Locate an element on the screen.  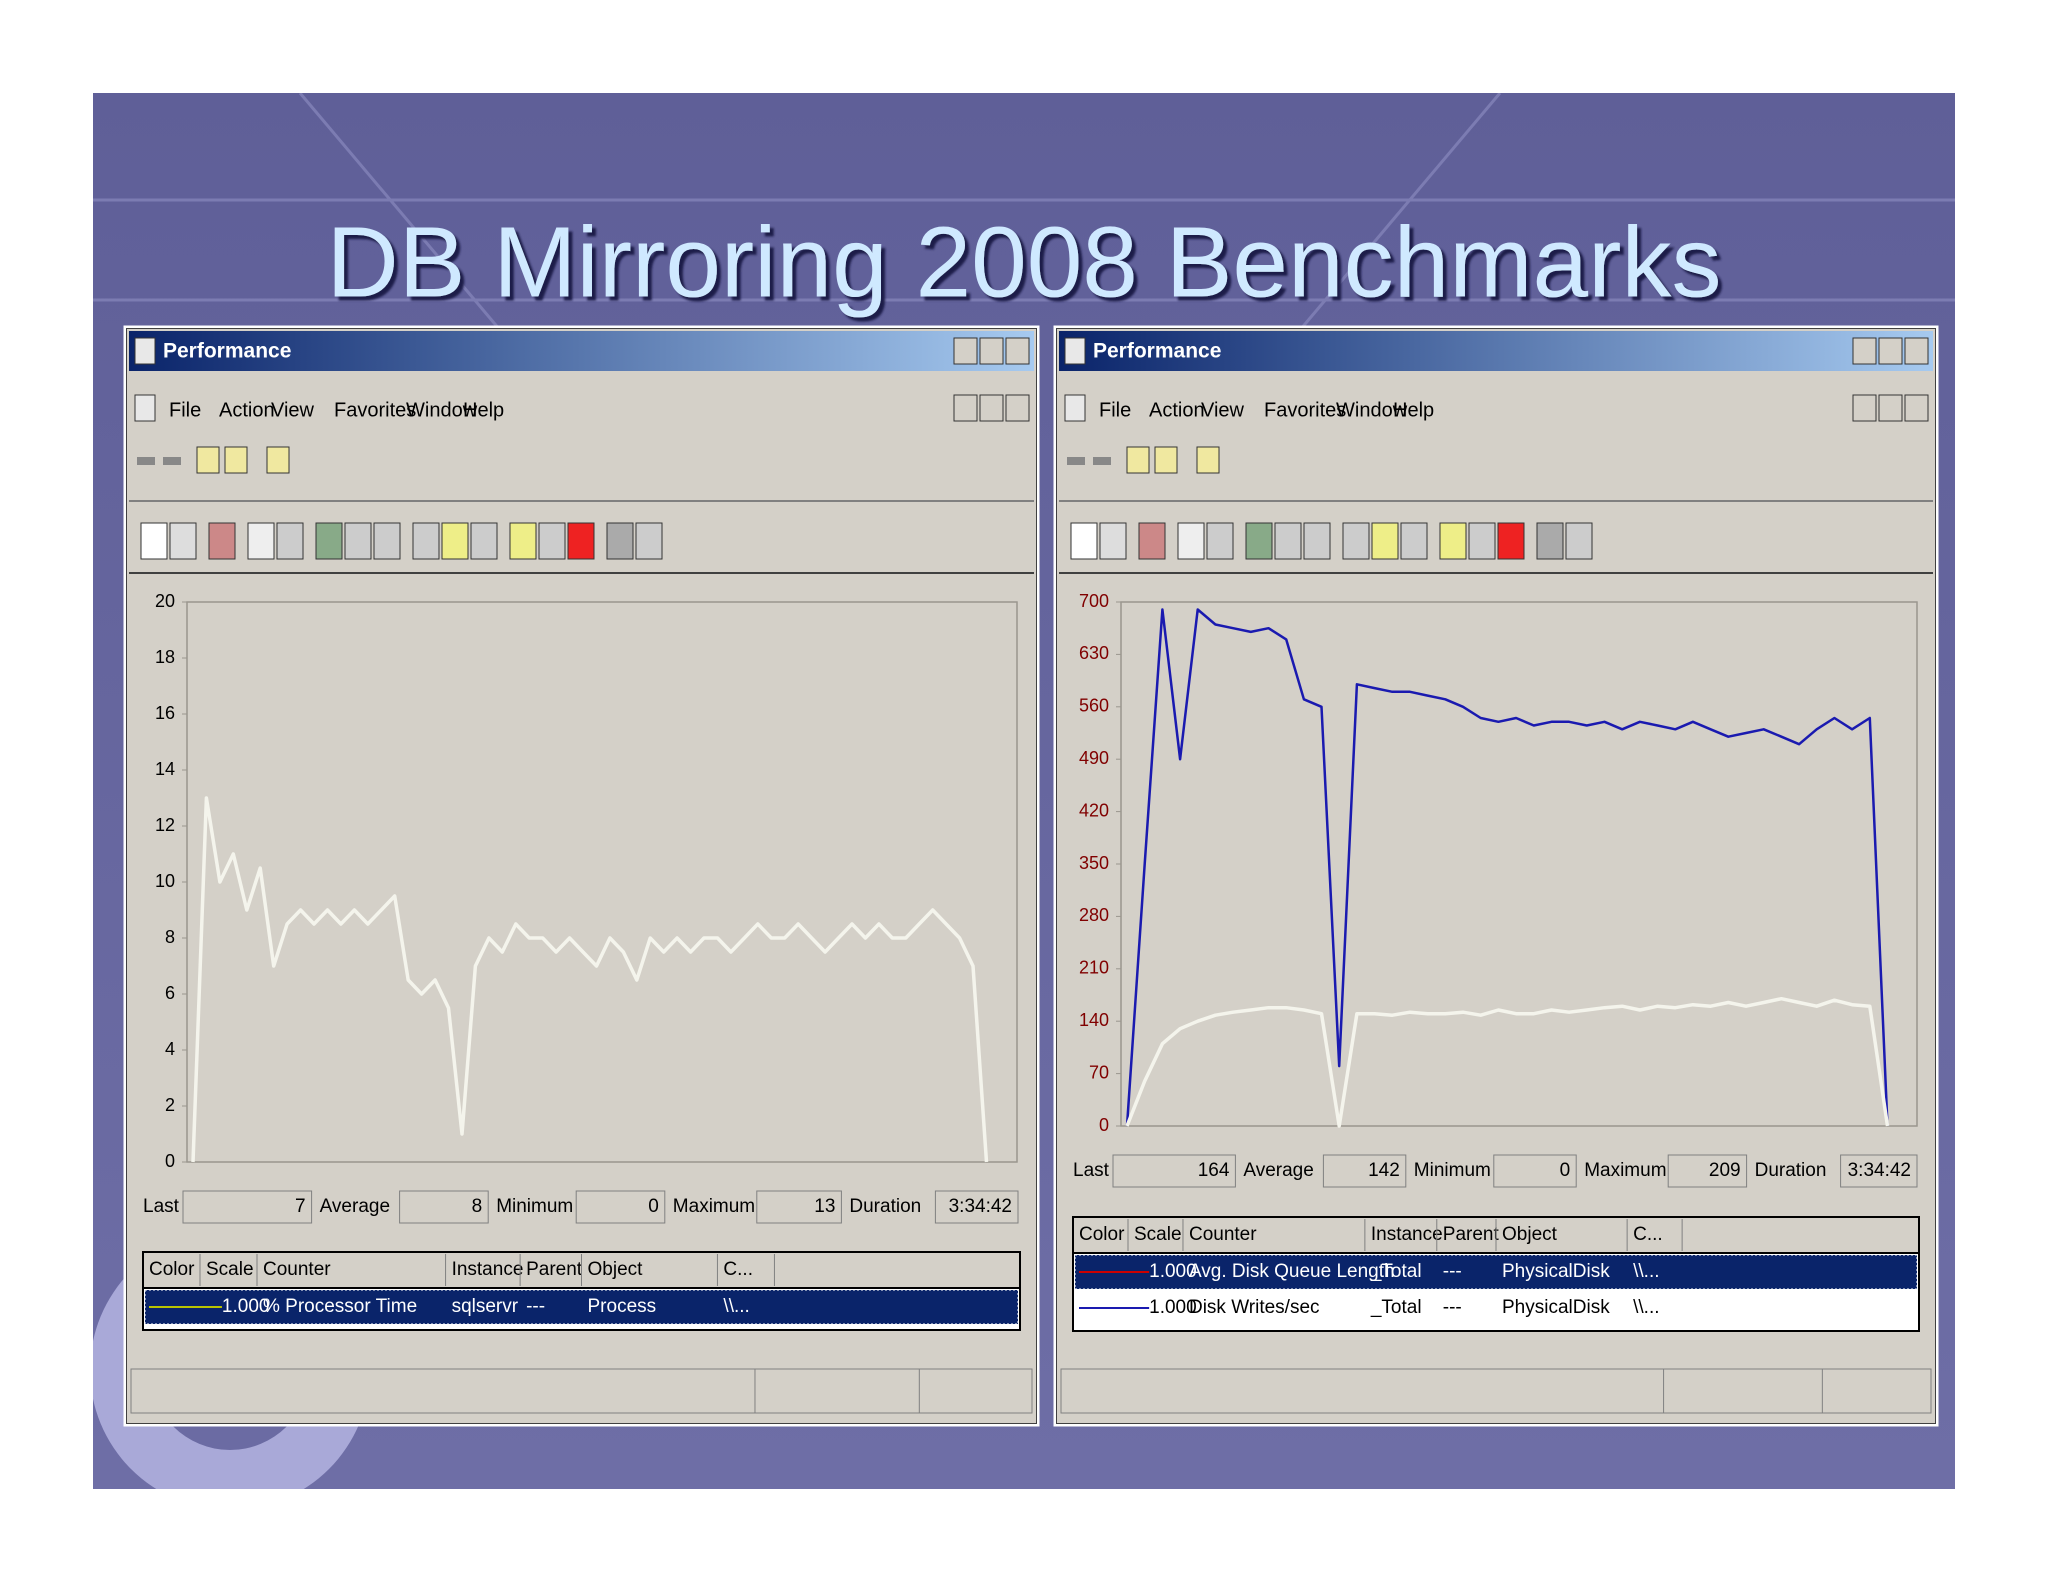
legend-cell: Avg. Disk Queue Length is located at coordinates (1292, 1271).